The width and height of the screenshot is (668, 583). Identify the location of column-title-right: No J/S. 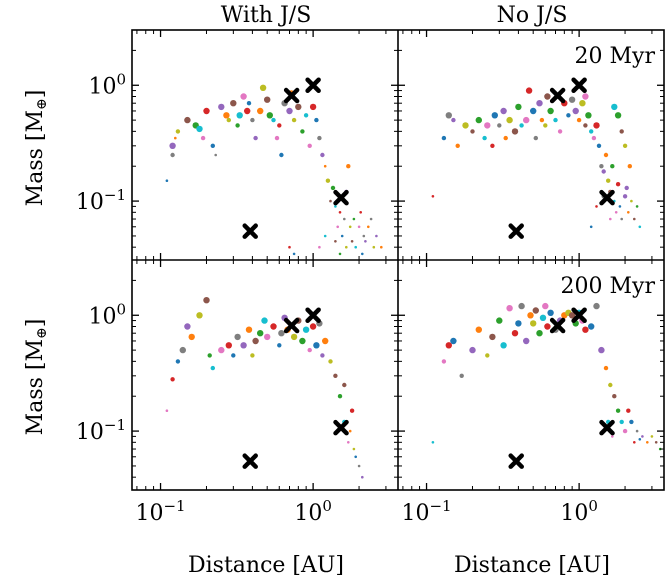
(532, 15).